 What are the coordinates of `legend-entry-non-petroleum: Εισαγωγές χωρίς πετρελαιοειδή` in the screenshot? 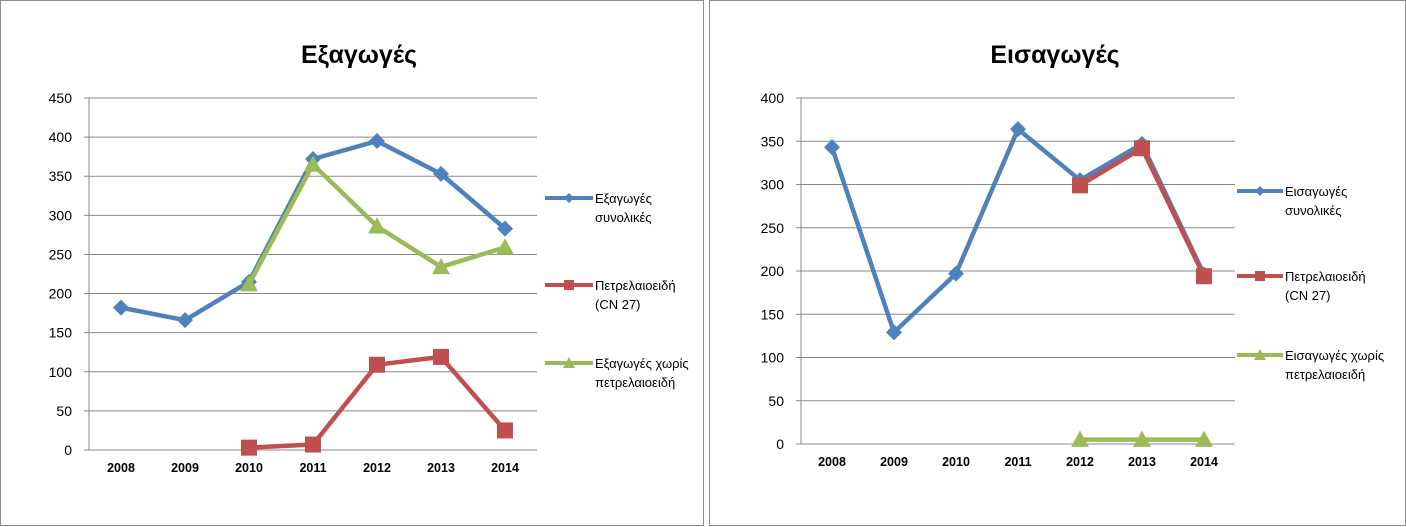 It's located at (1310, 365).